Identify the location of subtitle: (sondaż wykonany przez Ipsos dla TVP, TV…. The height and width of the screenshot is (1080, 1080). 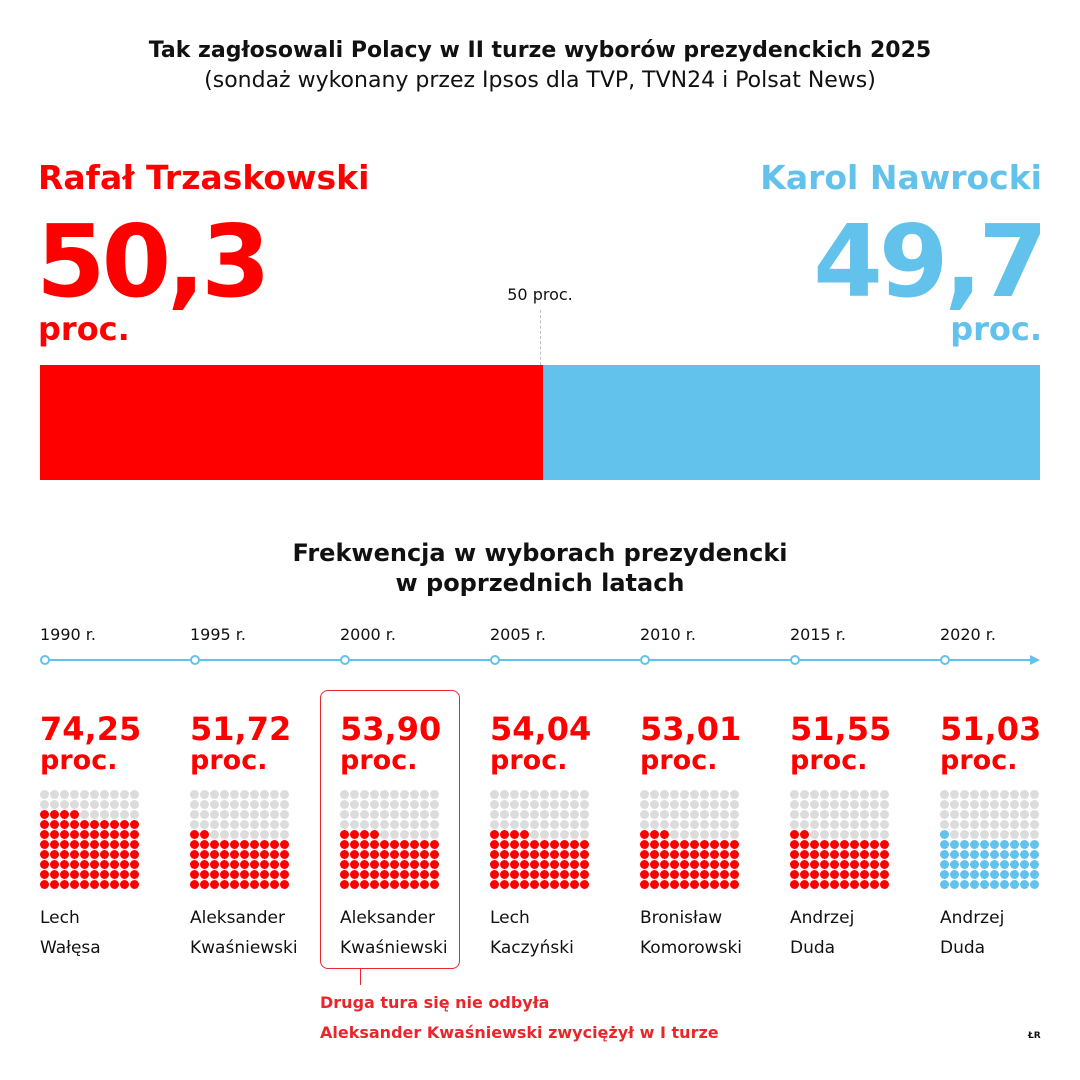
(540, 80).